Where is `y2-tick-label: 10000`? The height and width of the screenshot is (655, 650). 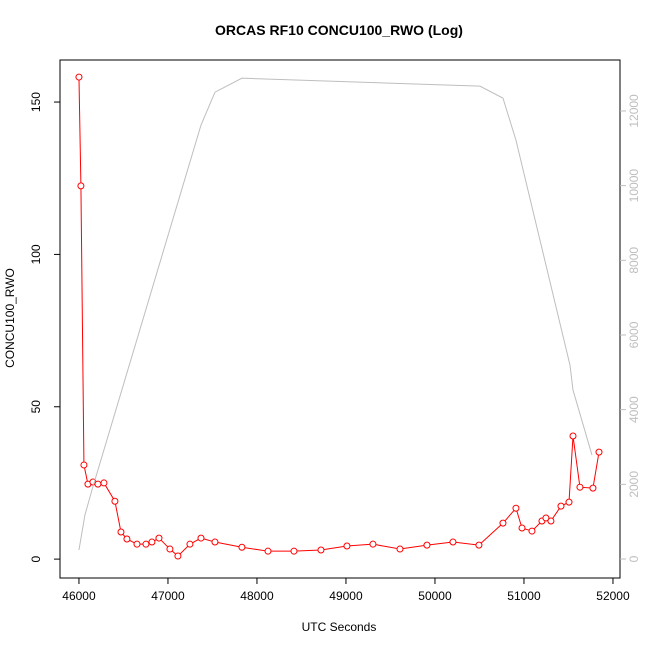 y2-tick-label: 10000 is located at coordinates (634, 186).